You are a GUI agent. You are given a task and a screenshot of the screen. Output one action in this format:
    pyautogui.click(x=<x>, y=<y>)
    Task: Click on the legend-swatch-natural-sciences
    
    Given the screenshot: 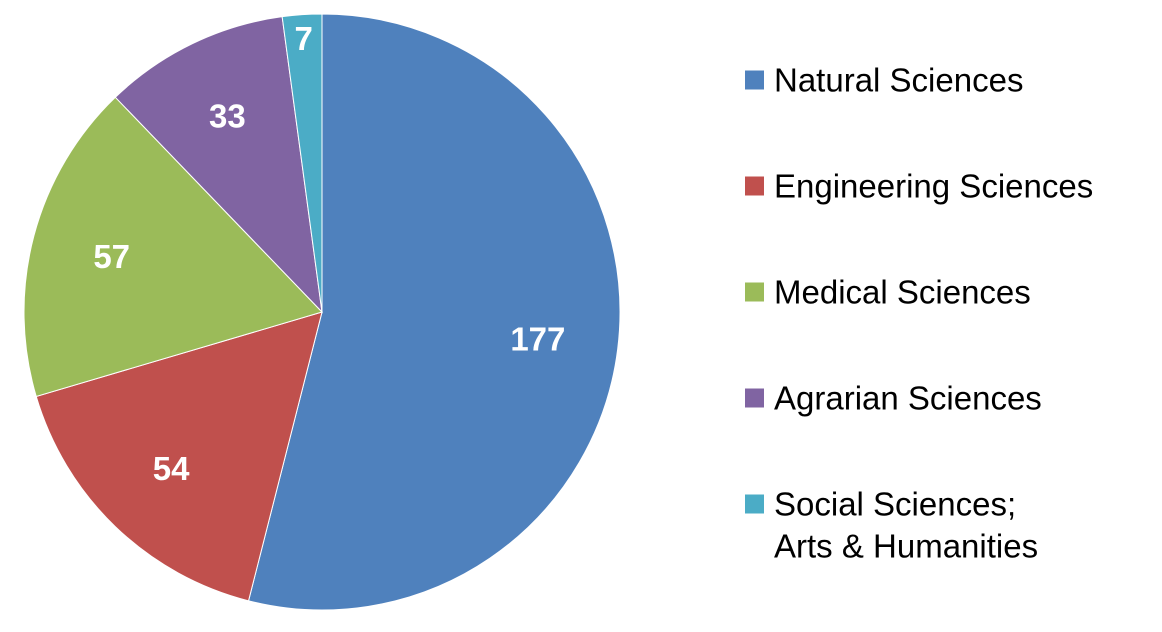 What is the action you would take?
    pyautogui.click(x=754, y=80)
    